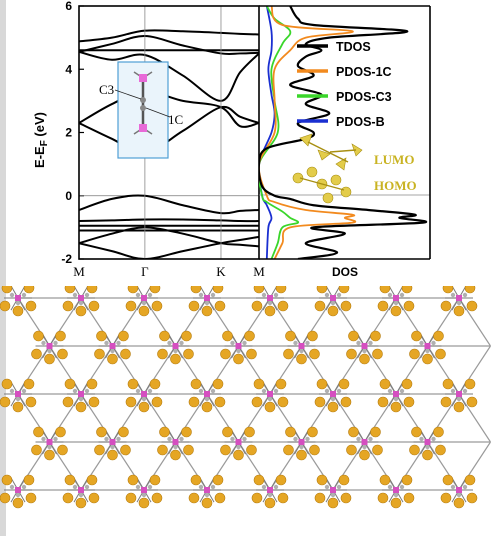  I want to click on band-line, so click(169, 130).